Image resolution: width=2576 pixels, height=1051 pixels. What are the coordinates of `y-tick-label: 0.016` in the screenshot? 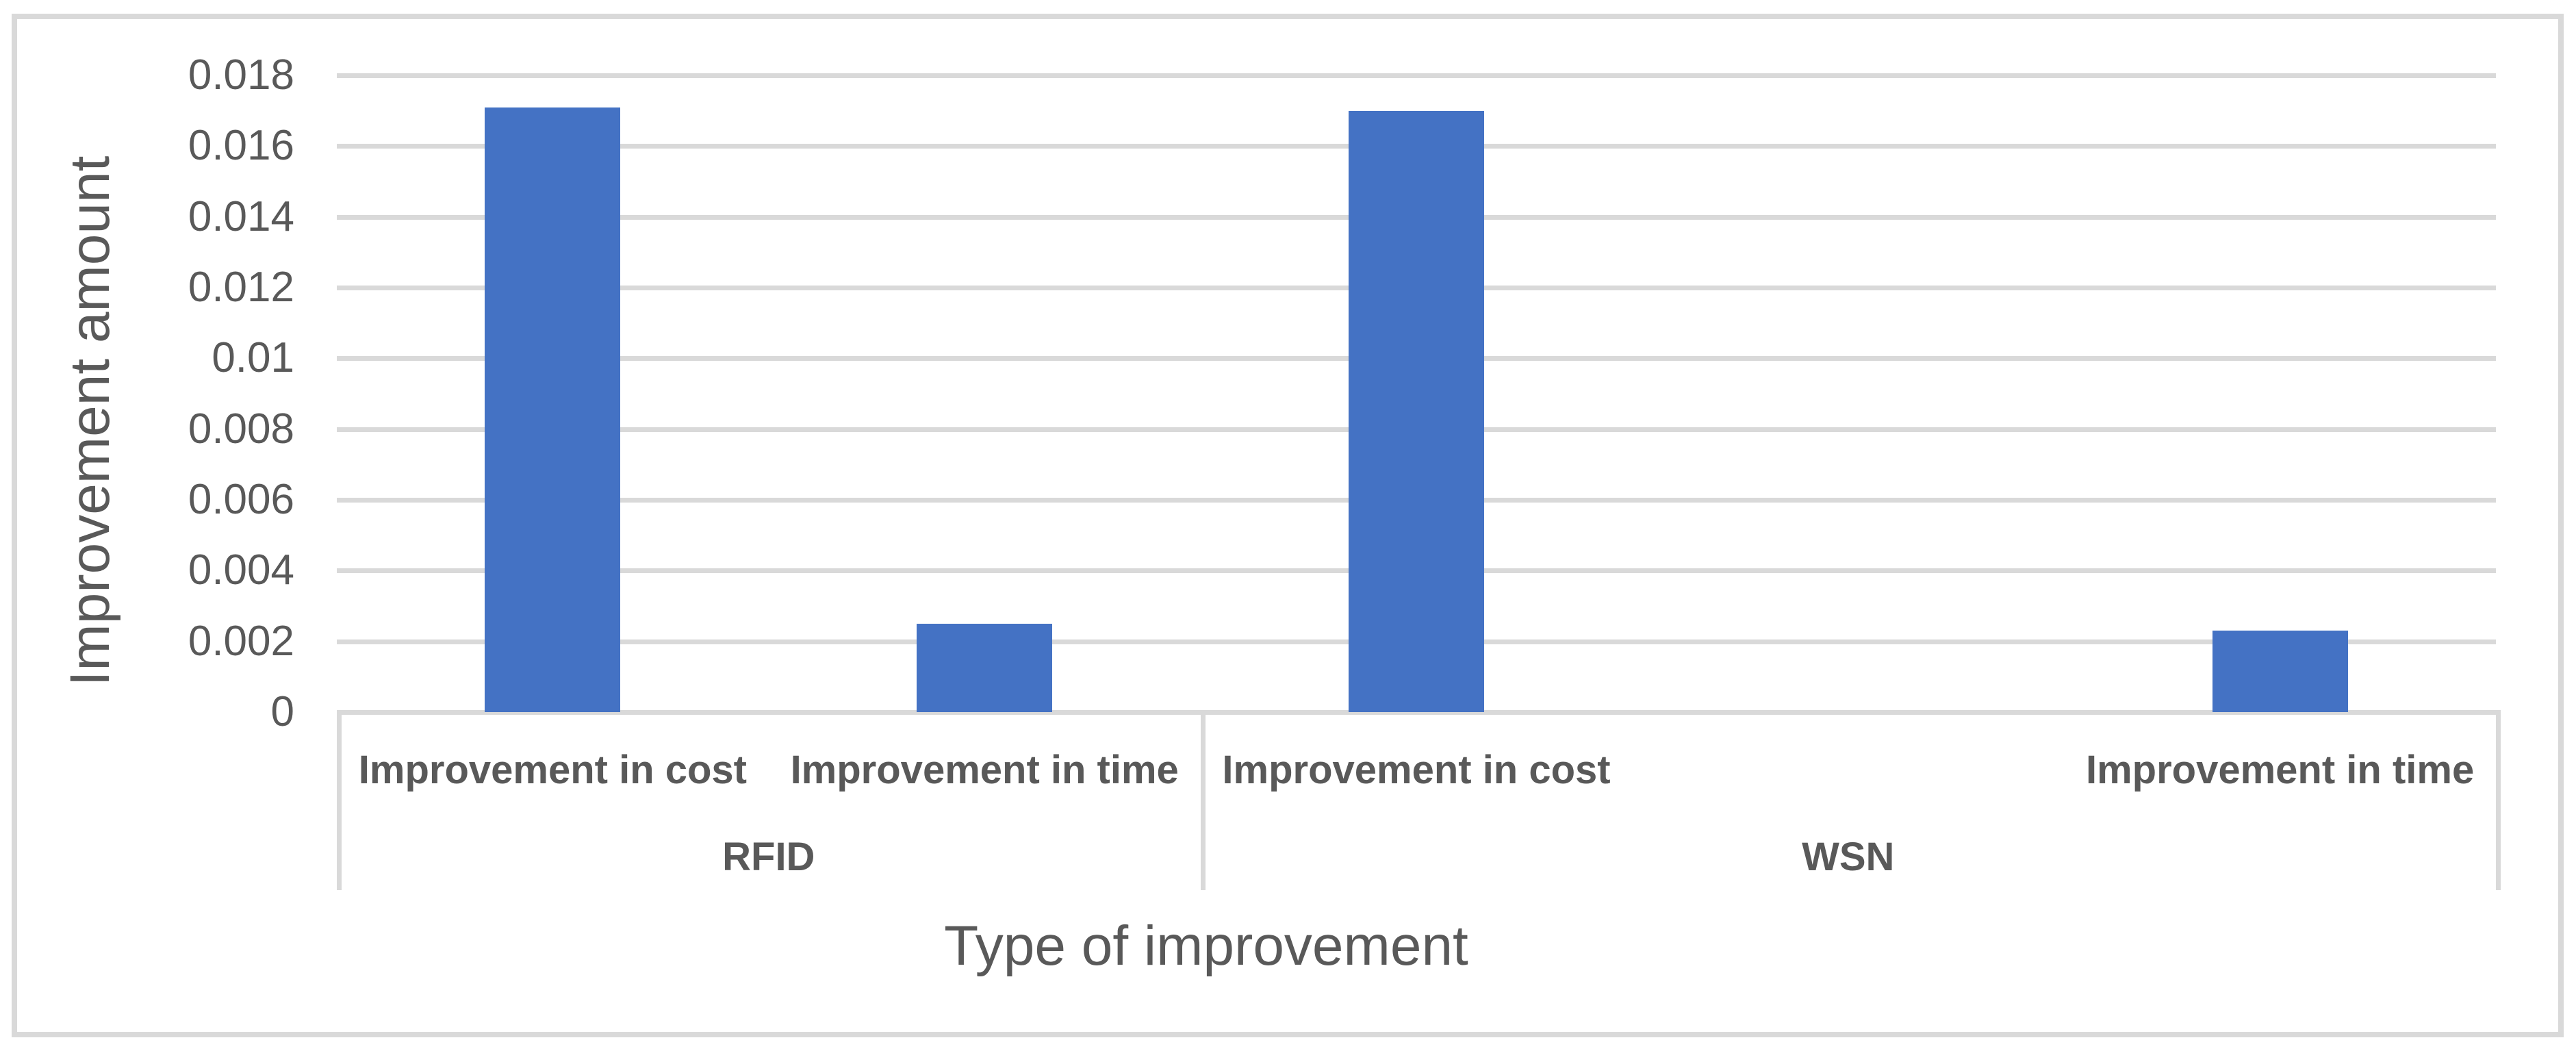 It's located at (241, 146).